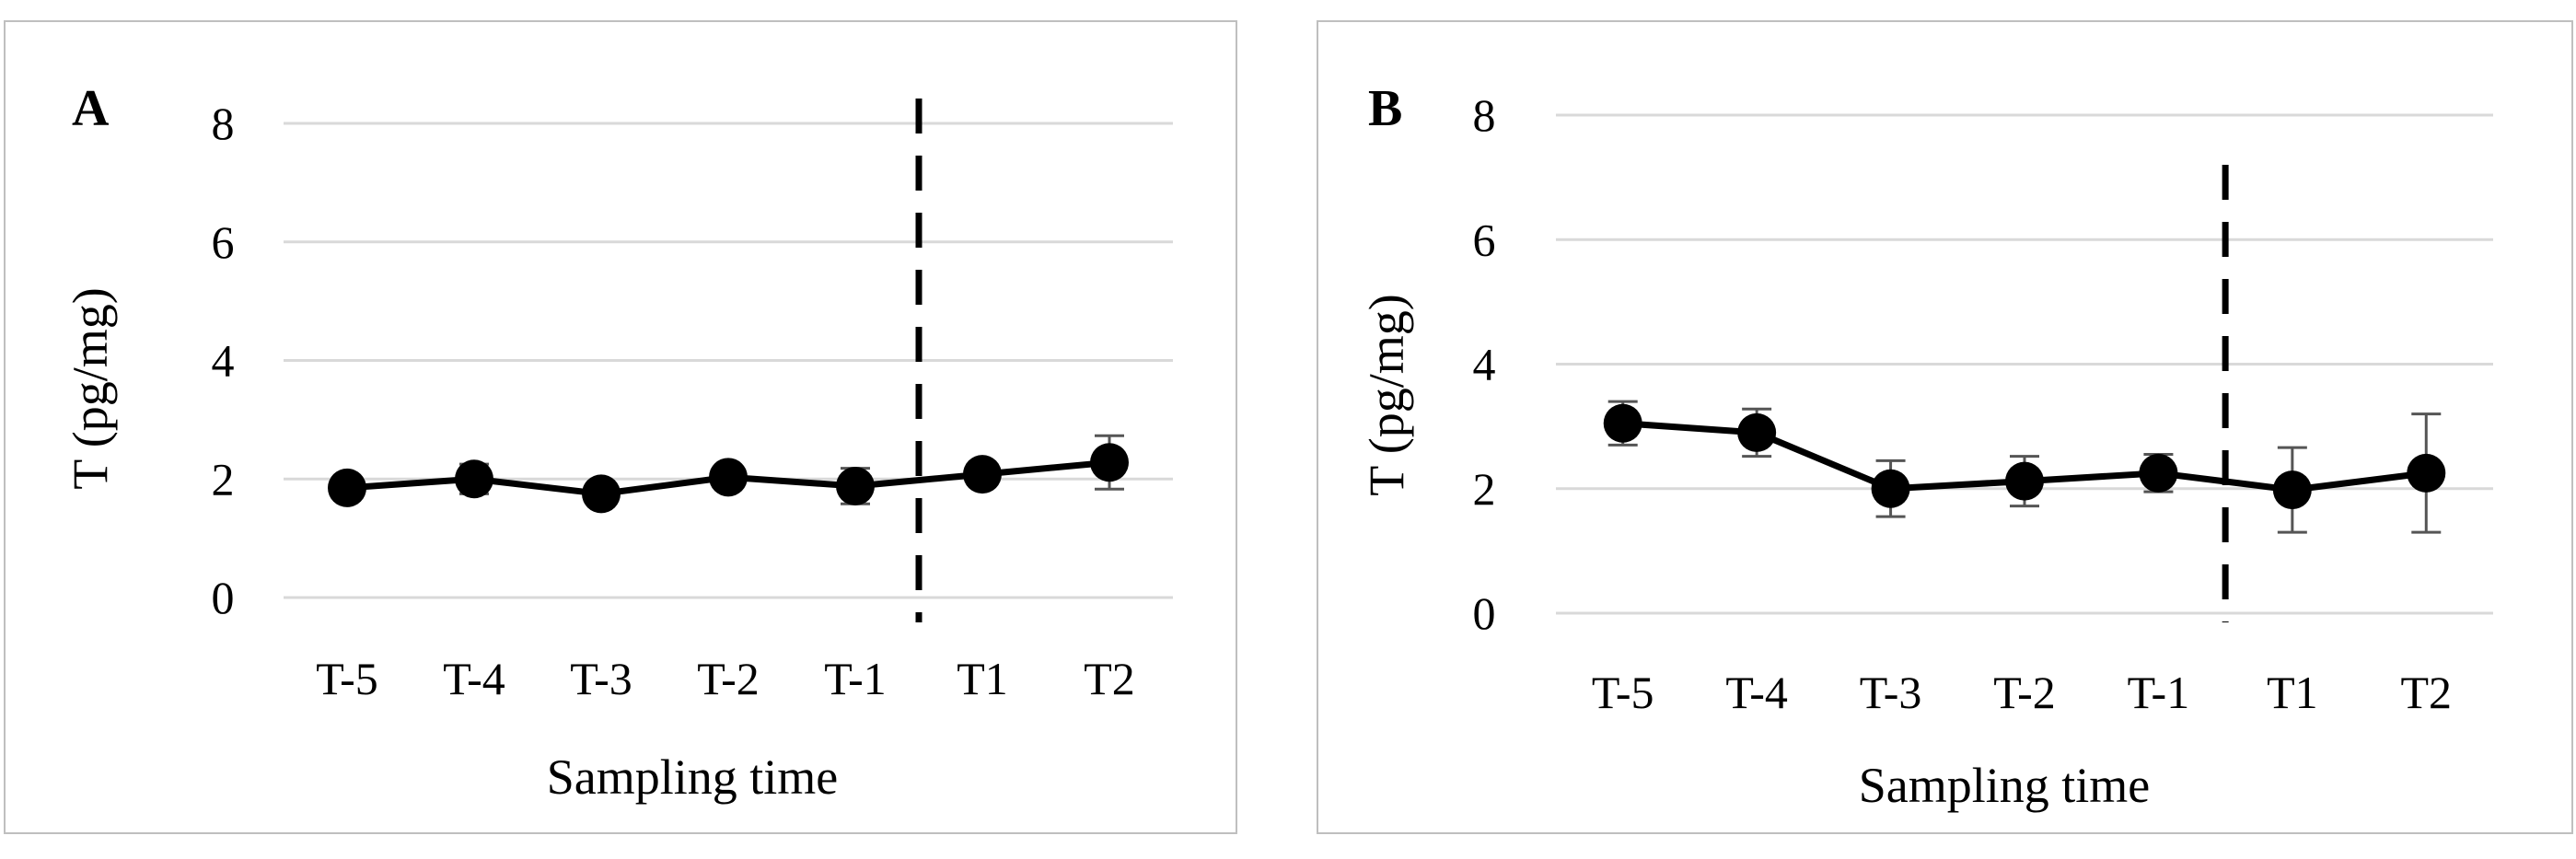  What do you see at coordinates (90, 388) in the screenshot?
I see `y-axis-title-a: T (pg/mg)` at bounding box center [90, 388].